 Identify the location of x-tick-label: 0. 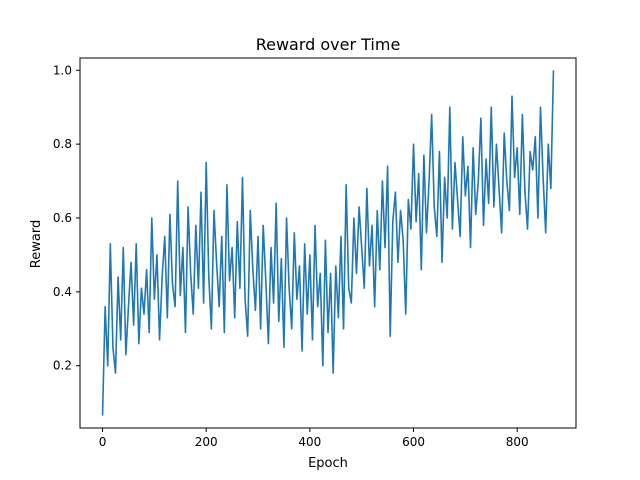
(103, 442).